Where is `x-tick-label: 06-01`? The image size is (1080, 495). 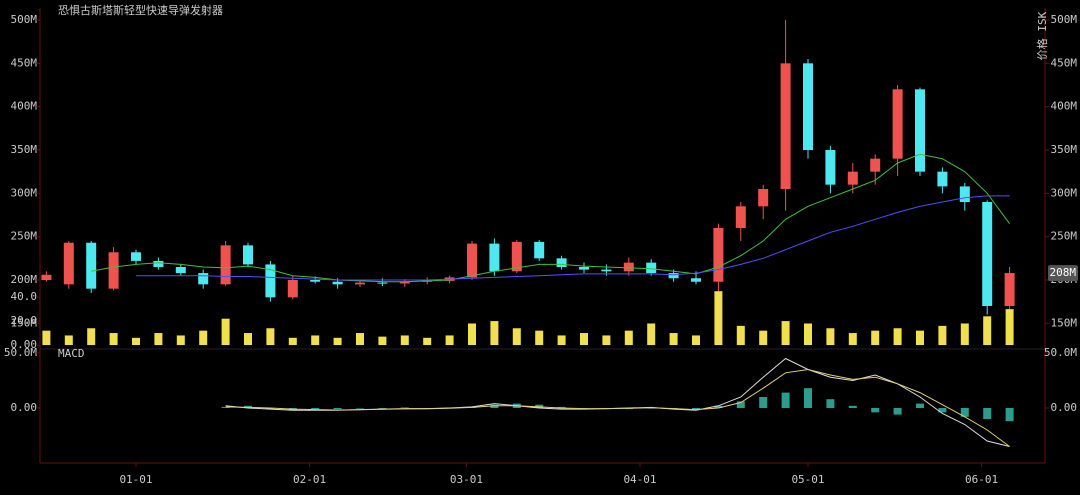 x-tick-label: 06-01 is located at coordinates (981, 479).